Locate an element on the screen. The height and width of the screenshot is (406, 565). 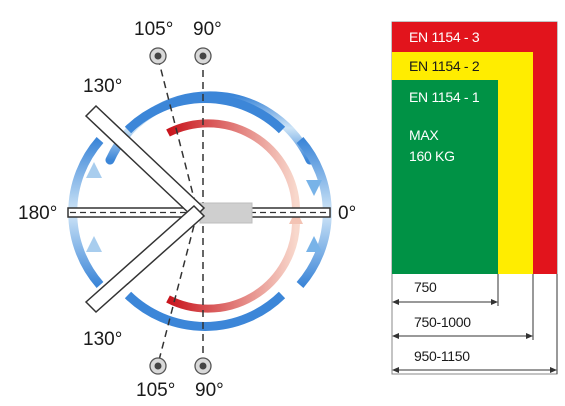
arrowhead-left-top is located at coordinates (94, 170).